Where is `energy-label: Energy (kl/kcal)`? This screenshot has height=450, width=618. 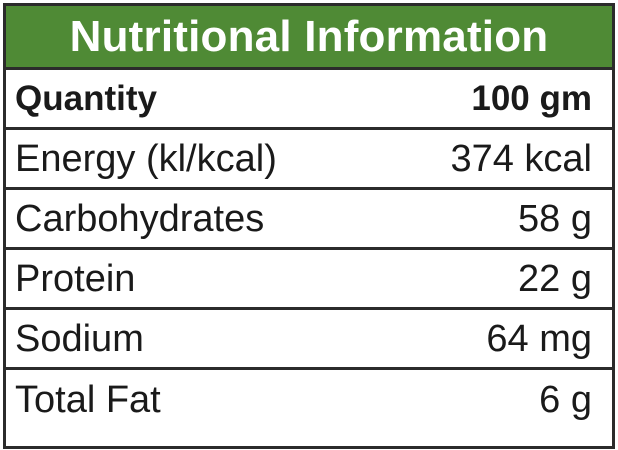 energy-label: Energy (kl/kcal) is located at coordinates (146, 158).